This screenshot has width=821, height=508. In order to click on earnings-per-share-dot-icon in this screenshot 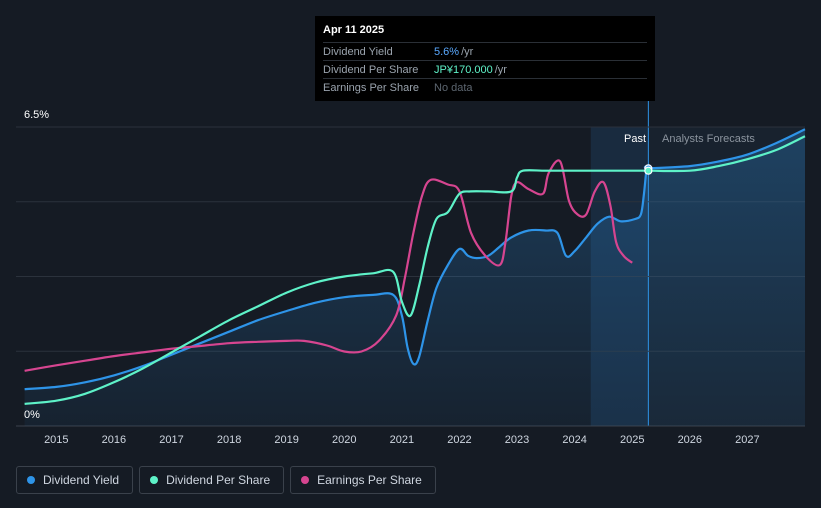, I will do `click(305, 480)`.